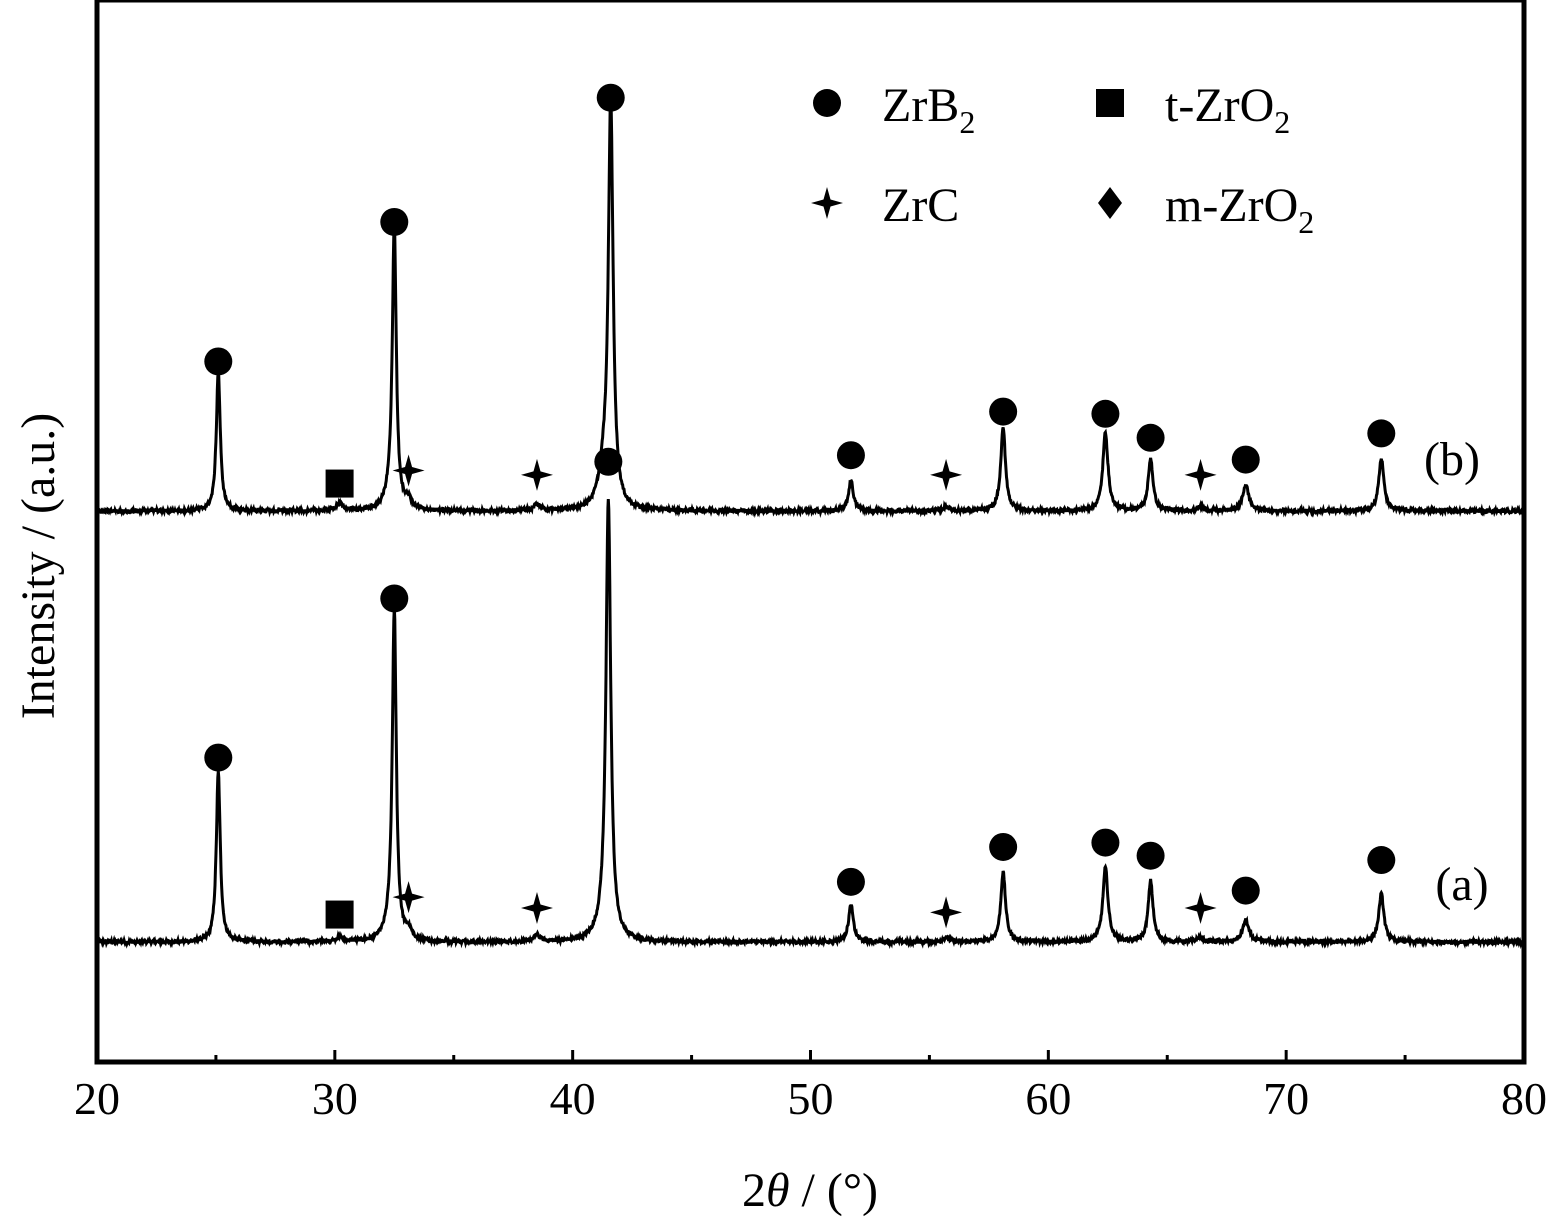 This screenshot has height=1229, width=1561. I want to click on x-tick-label: 20, so click(97, 1098).